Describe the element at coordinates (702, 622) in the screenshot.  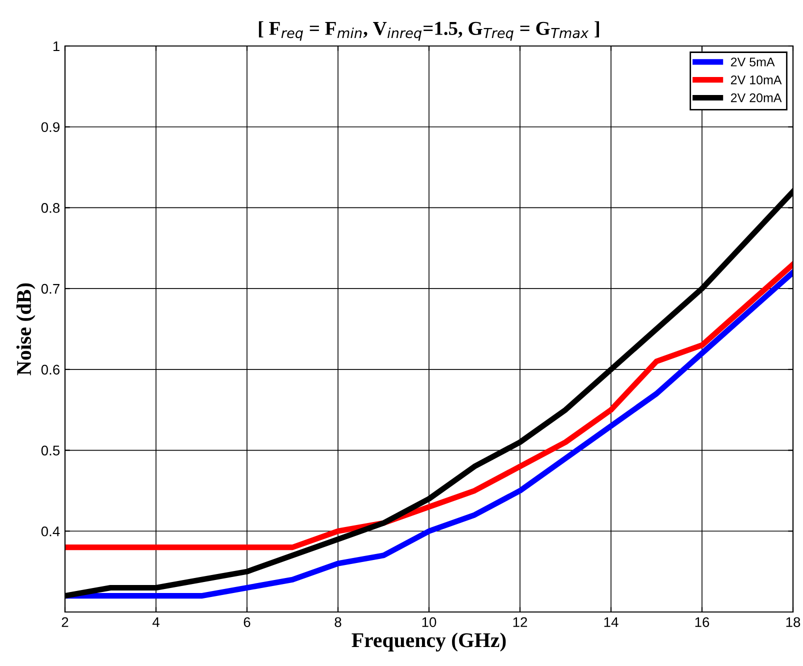
I see `x-tick-label: 16` at that location.